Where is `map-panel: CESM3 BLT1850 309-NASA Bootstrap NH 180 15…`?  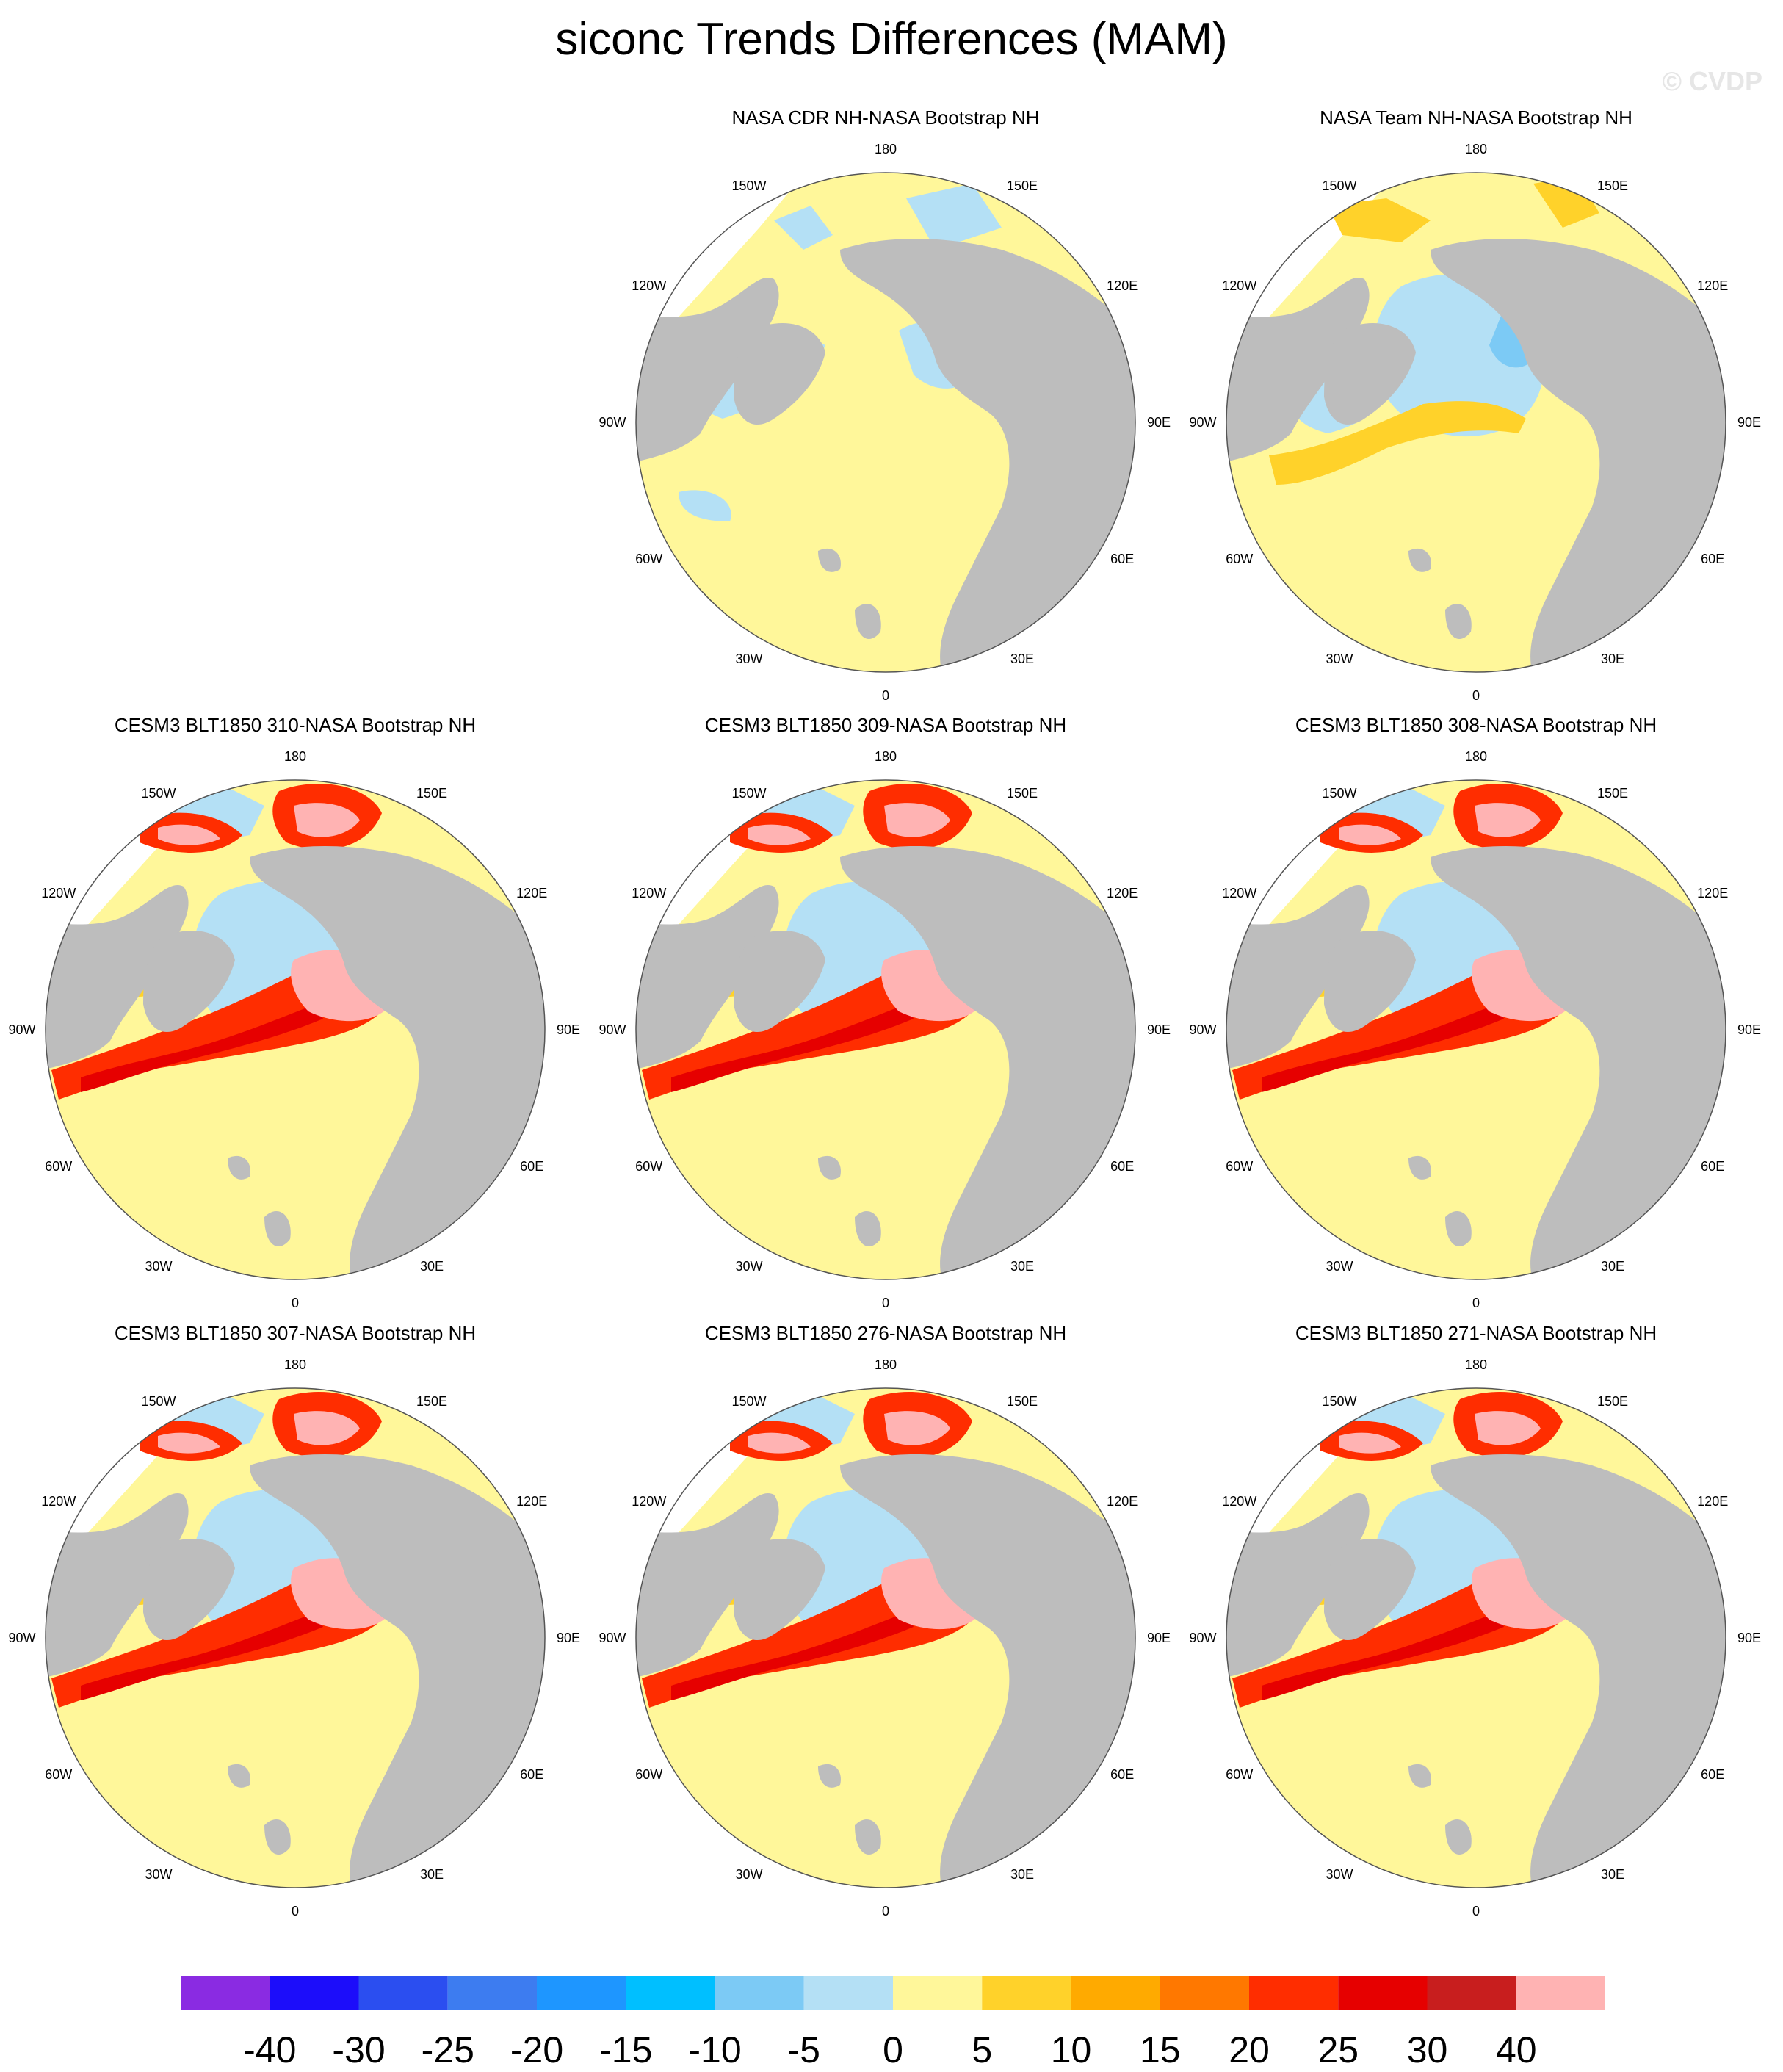
map-panel: CESM3 BLT1850 309-NASA Bootstrap NH 180 15… is located at coordinates (886, 1015).